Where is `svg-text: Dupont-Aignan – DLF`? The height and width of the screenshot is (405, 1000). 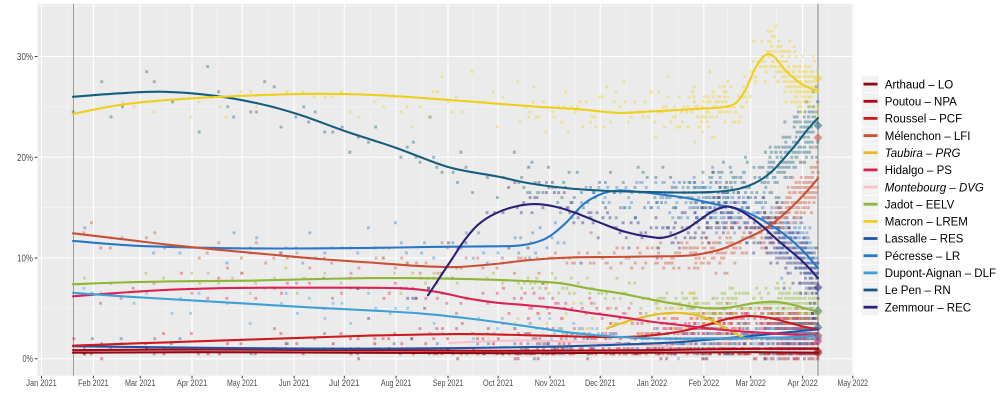
svg-text: Dupont-Aignan – DLF is located at coordinates (940, 274).